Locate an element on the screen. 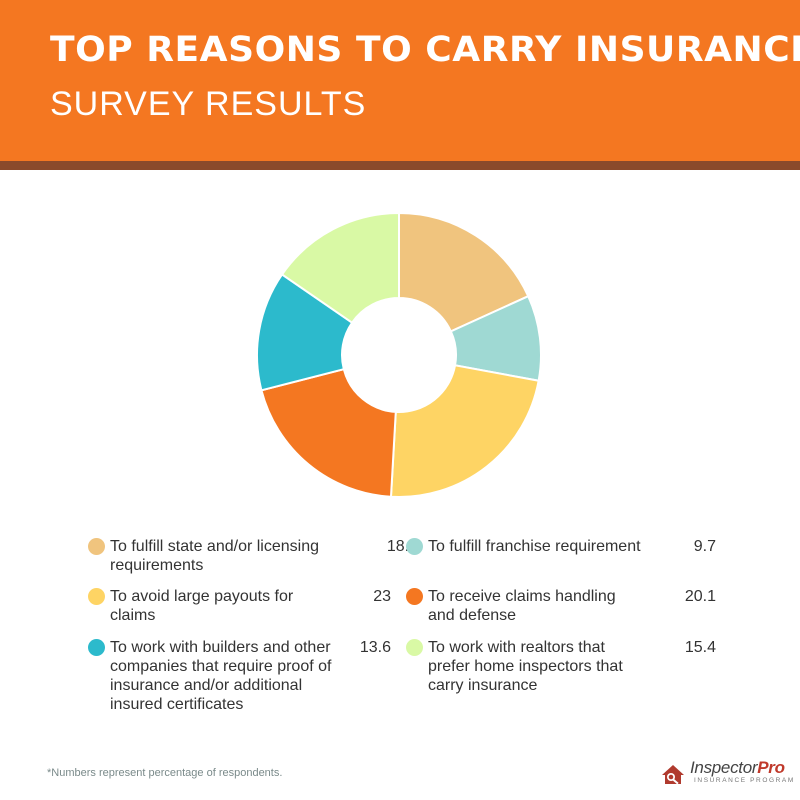 The width and height of the screenshot is (800, 800). logo-wordmark-part2: Pro is located at coordinates (771, 767).